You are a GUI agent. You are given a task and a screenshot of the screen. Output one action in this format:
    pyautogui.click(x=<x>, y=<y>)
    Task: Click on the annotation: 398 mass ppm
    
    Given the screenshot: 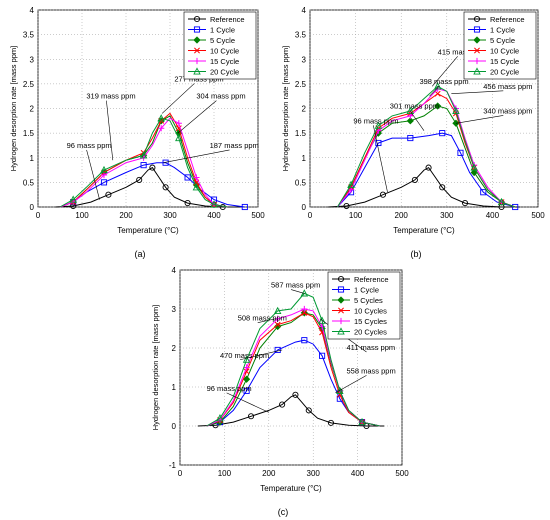 What is the action you would take?
    pyautogui.click(x=444, y=87)
    